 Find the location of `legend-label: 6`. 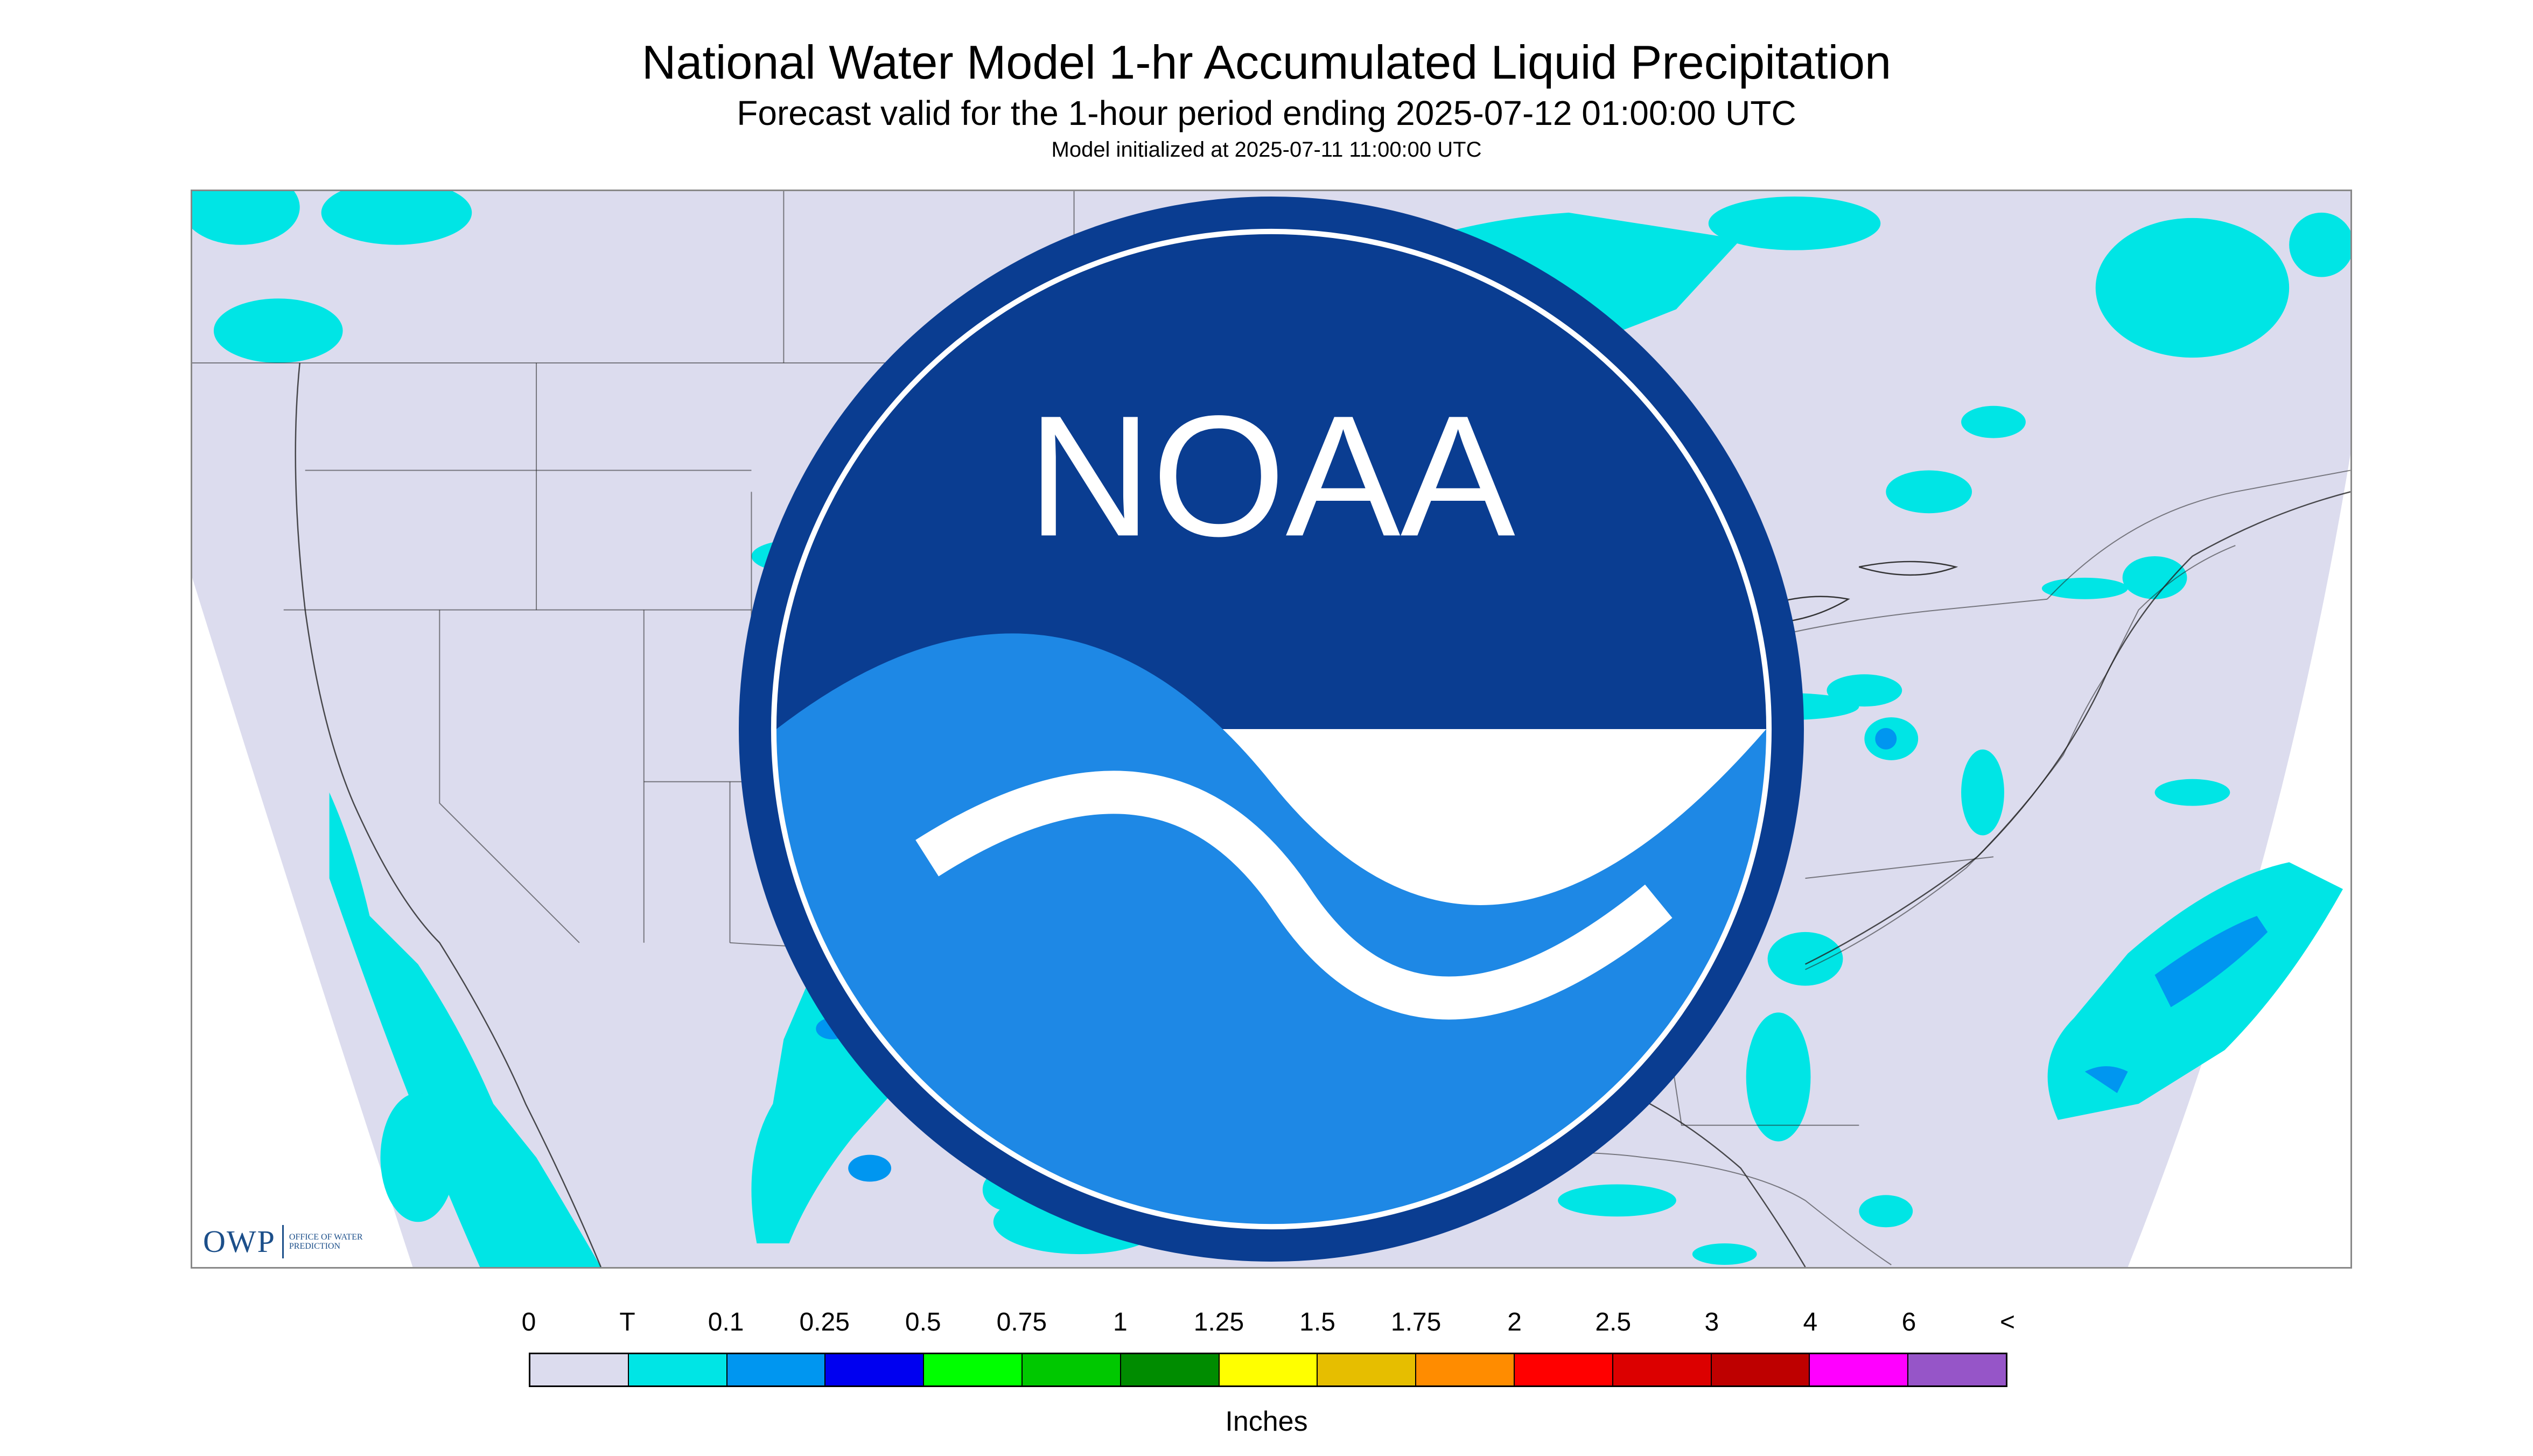

legend-label: 6 is located at coordinates (1909, 1322).